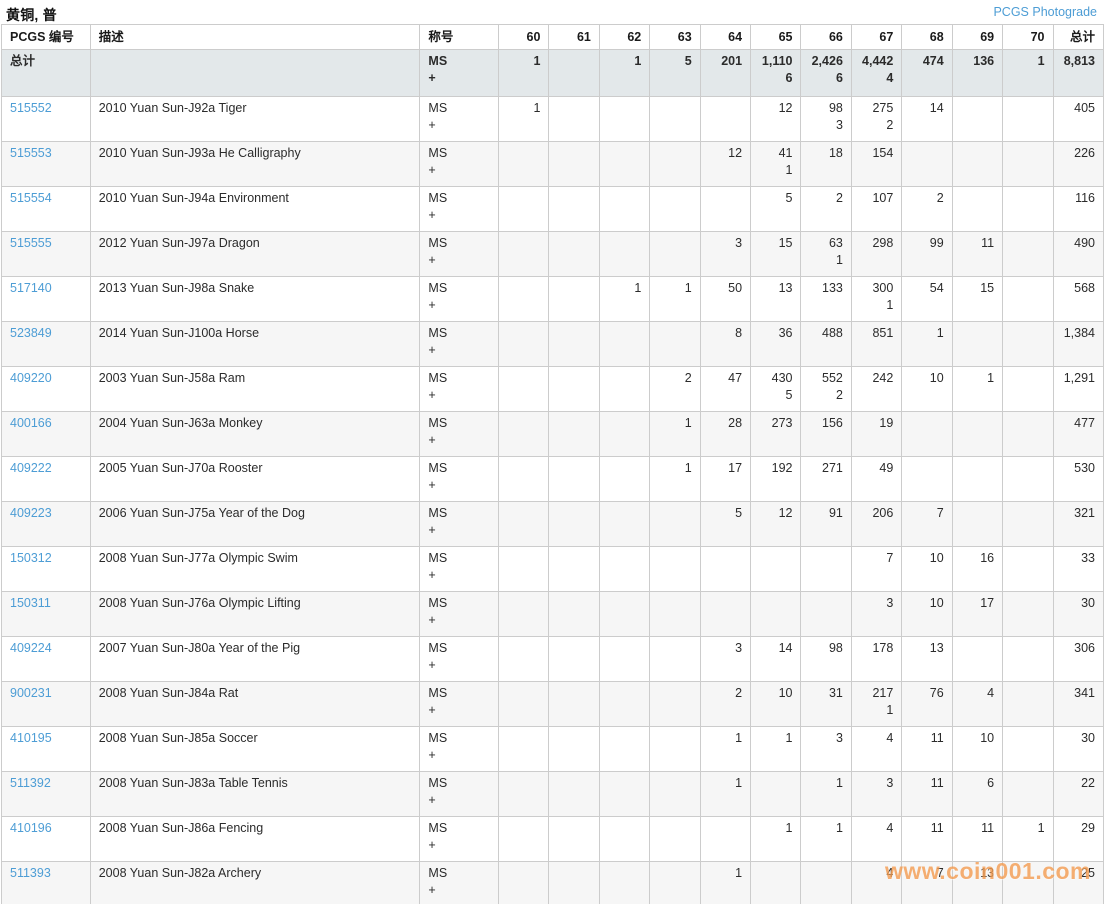 The width and height of the screenshot is (1105, 904). Describe the element at coordinates (725, 703) in the screenshot. I see `grade-64-cell: 2` at that location.